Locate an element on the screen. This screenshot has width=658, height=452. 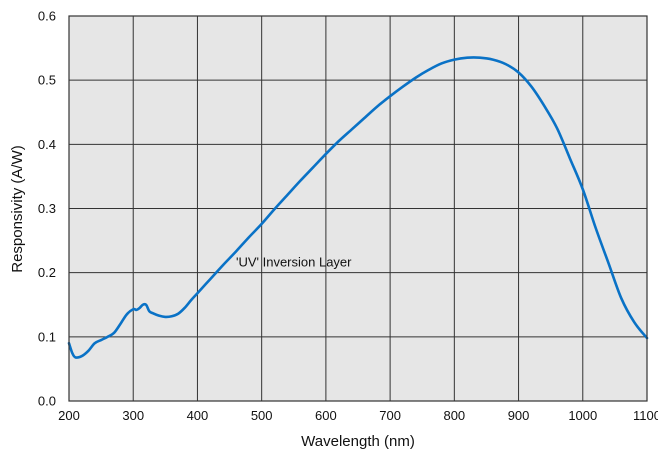
y-tick-label: 0.6 is located at coordinates (47, 16).